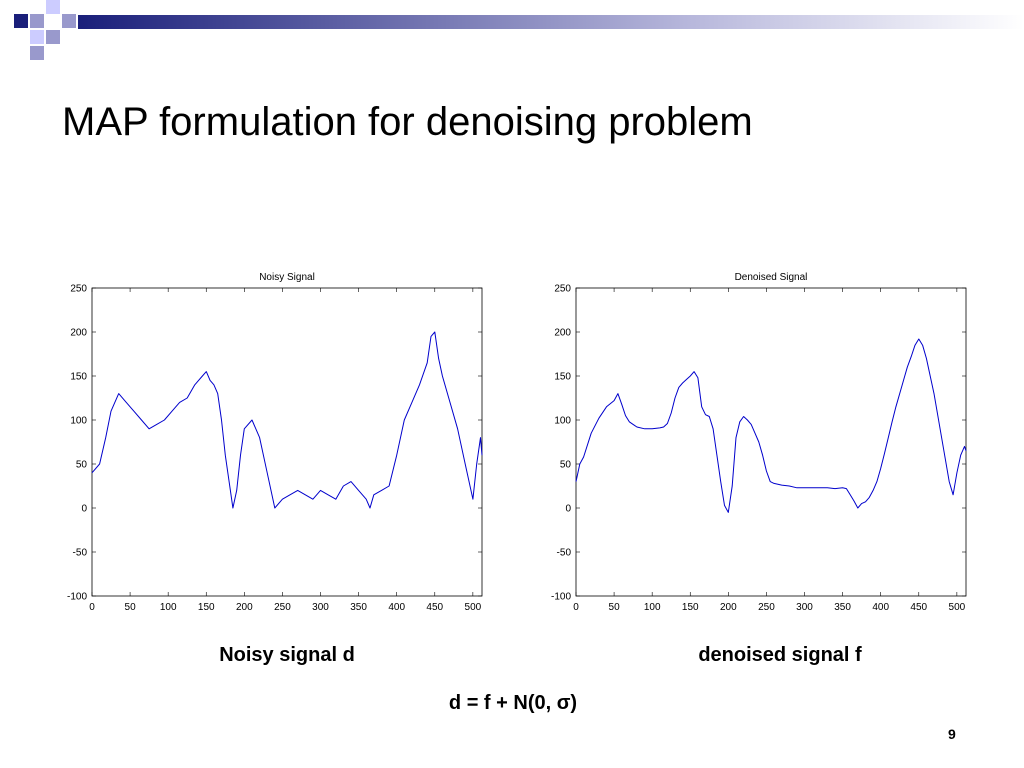 Image resolution: width=1024 pixels, height=768 pixels. Describe the element at coordinates (513, 703) in the screenshot. I see `noise-model-equation: d = f + N(0, σ)` at that location.